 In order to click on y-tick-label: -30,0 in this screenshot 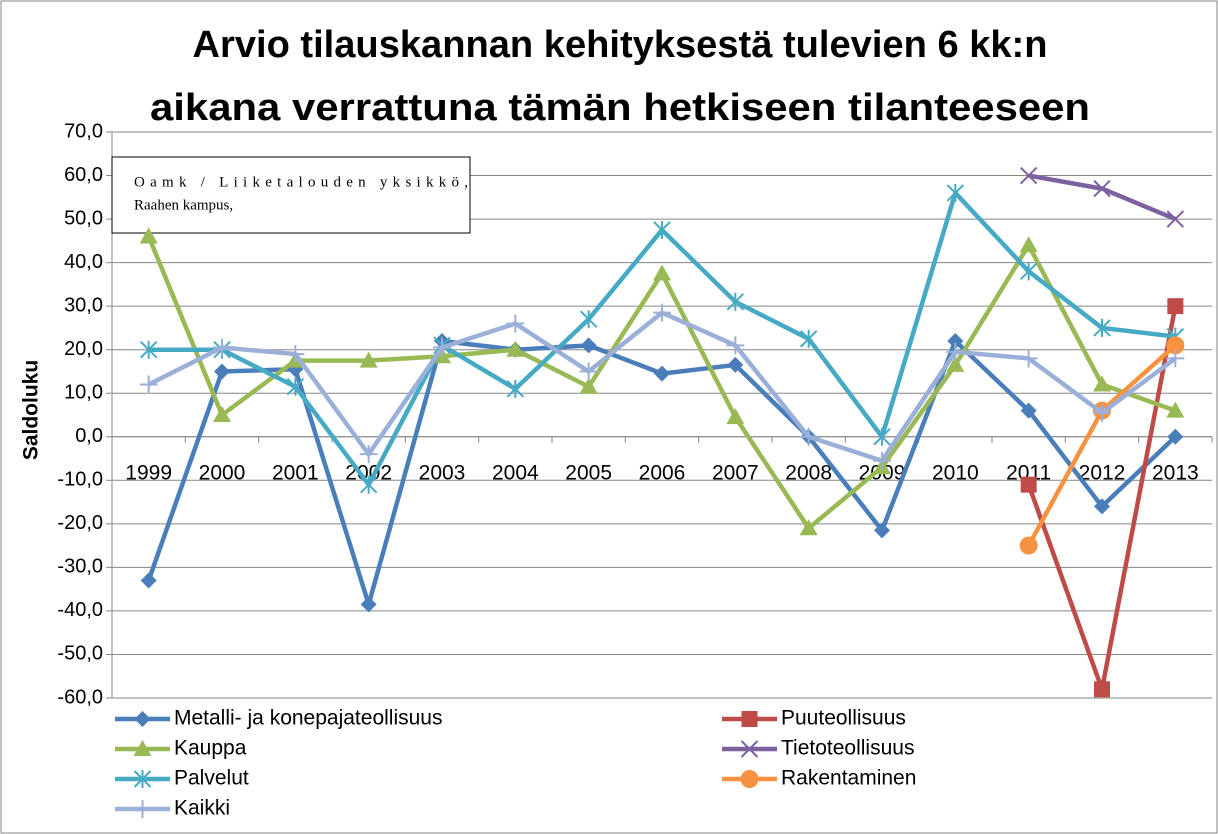, I will do `click(80, 567)`.